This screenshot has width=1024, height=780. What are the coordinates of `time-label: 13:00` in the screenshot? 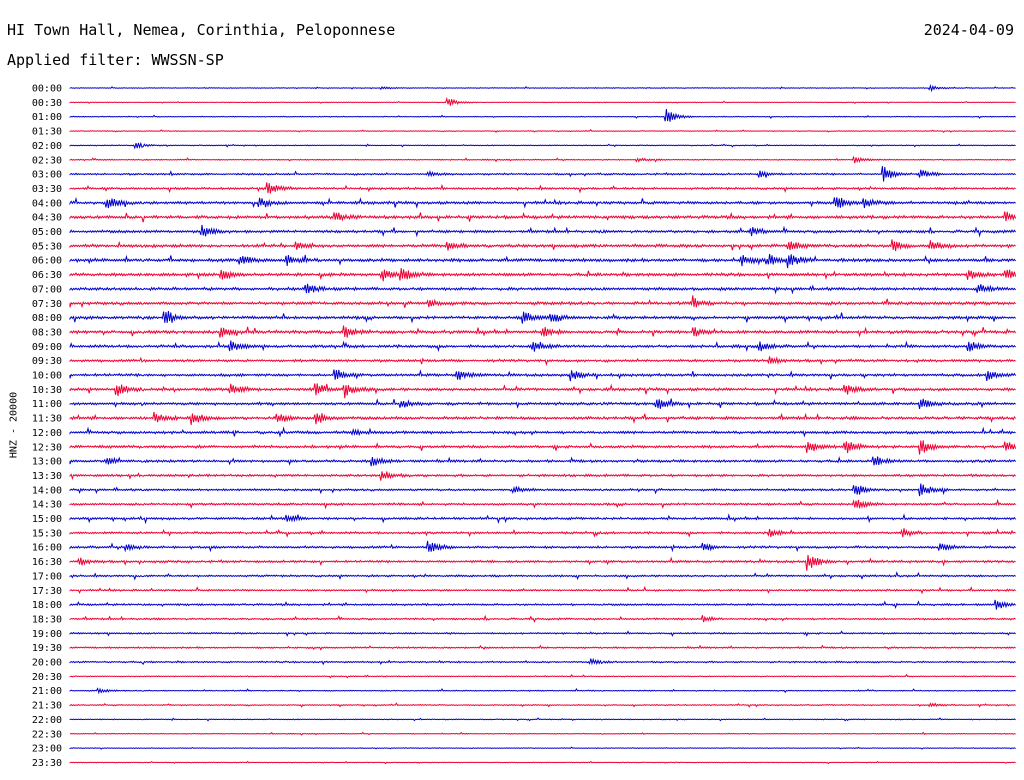 It's located at (47, 462).